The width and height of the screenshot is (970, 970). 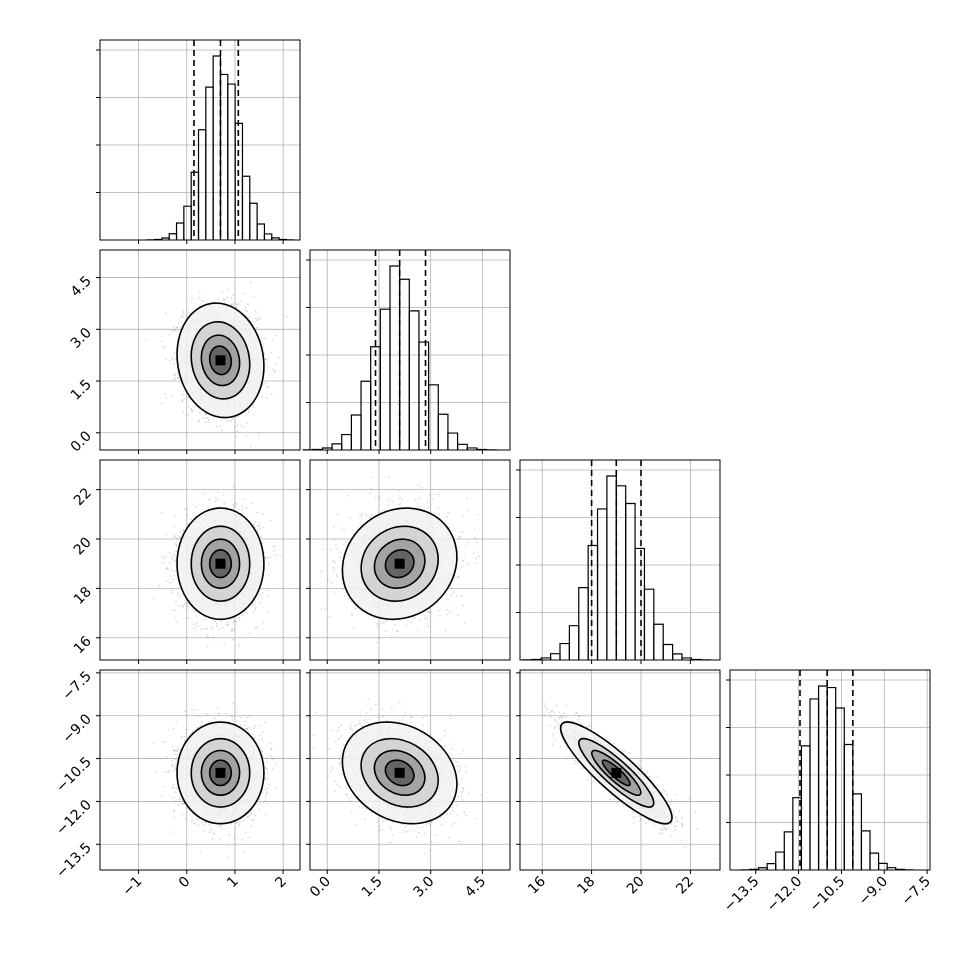 I want to click on hist-panel-3-frame, so click(x=830, y=770).